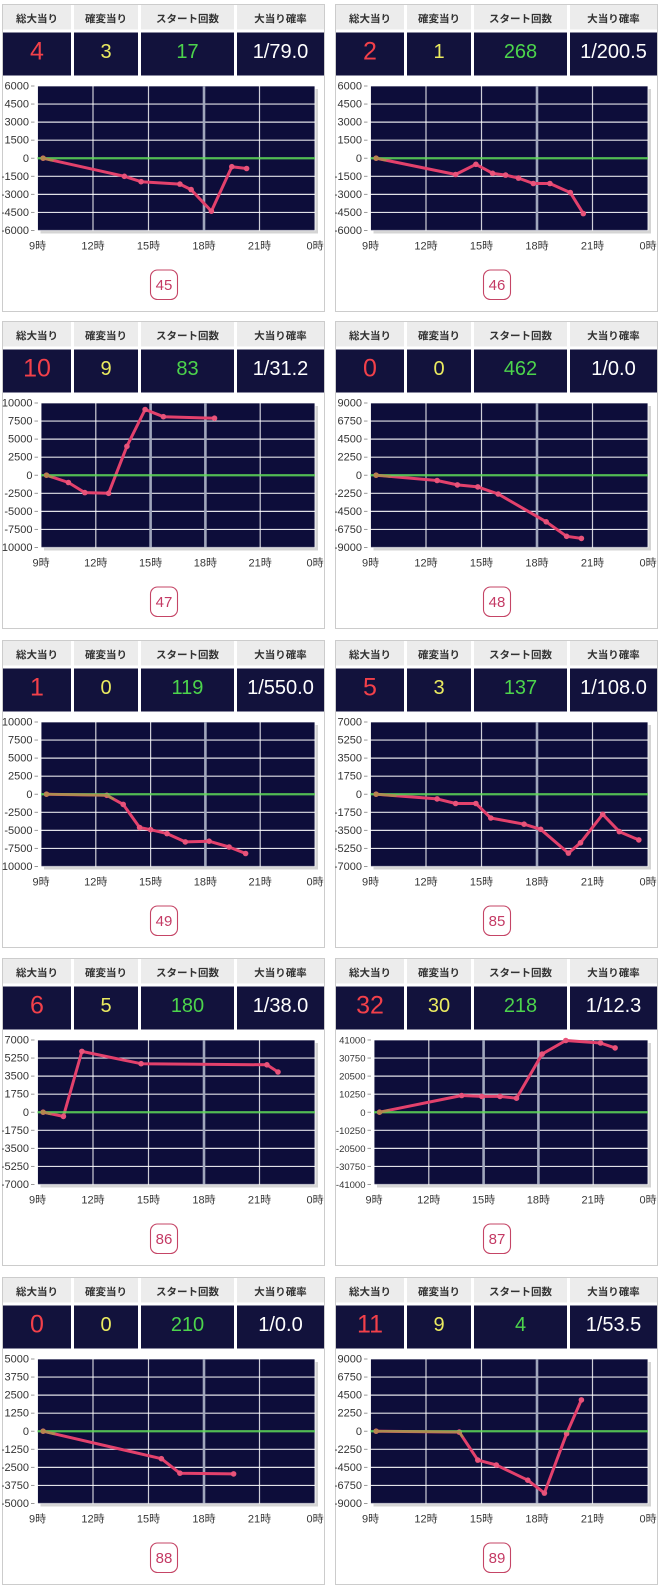  What do you see at coordinates (520, 369) in the screenshot?
I see `svg-text: 462` at bounding box center [520, 369].